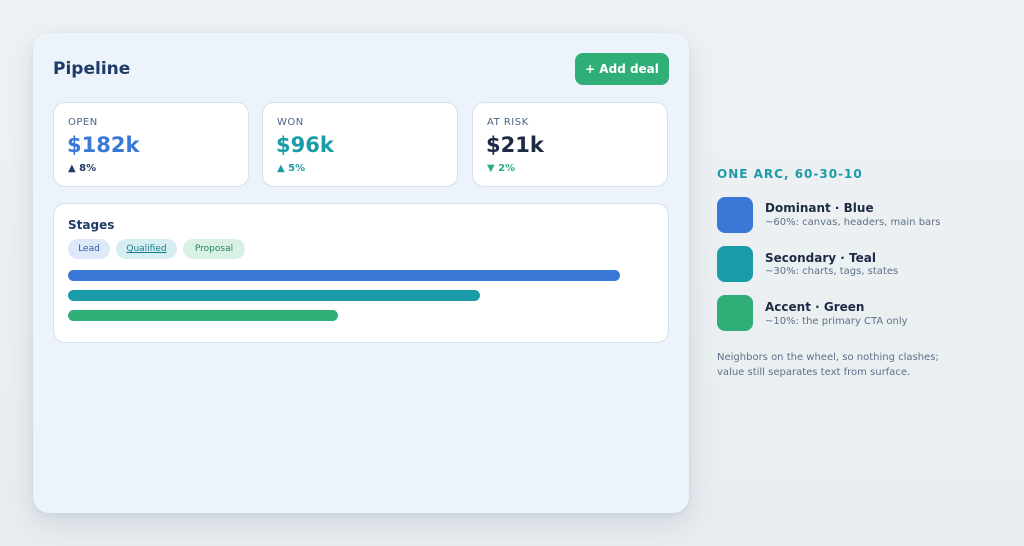 The image size is (1024, 546). I want to click on stage-bar-qualified, so click(274, 295).